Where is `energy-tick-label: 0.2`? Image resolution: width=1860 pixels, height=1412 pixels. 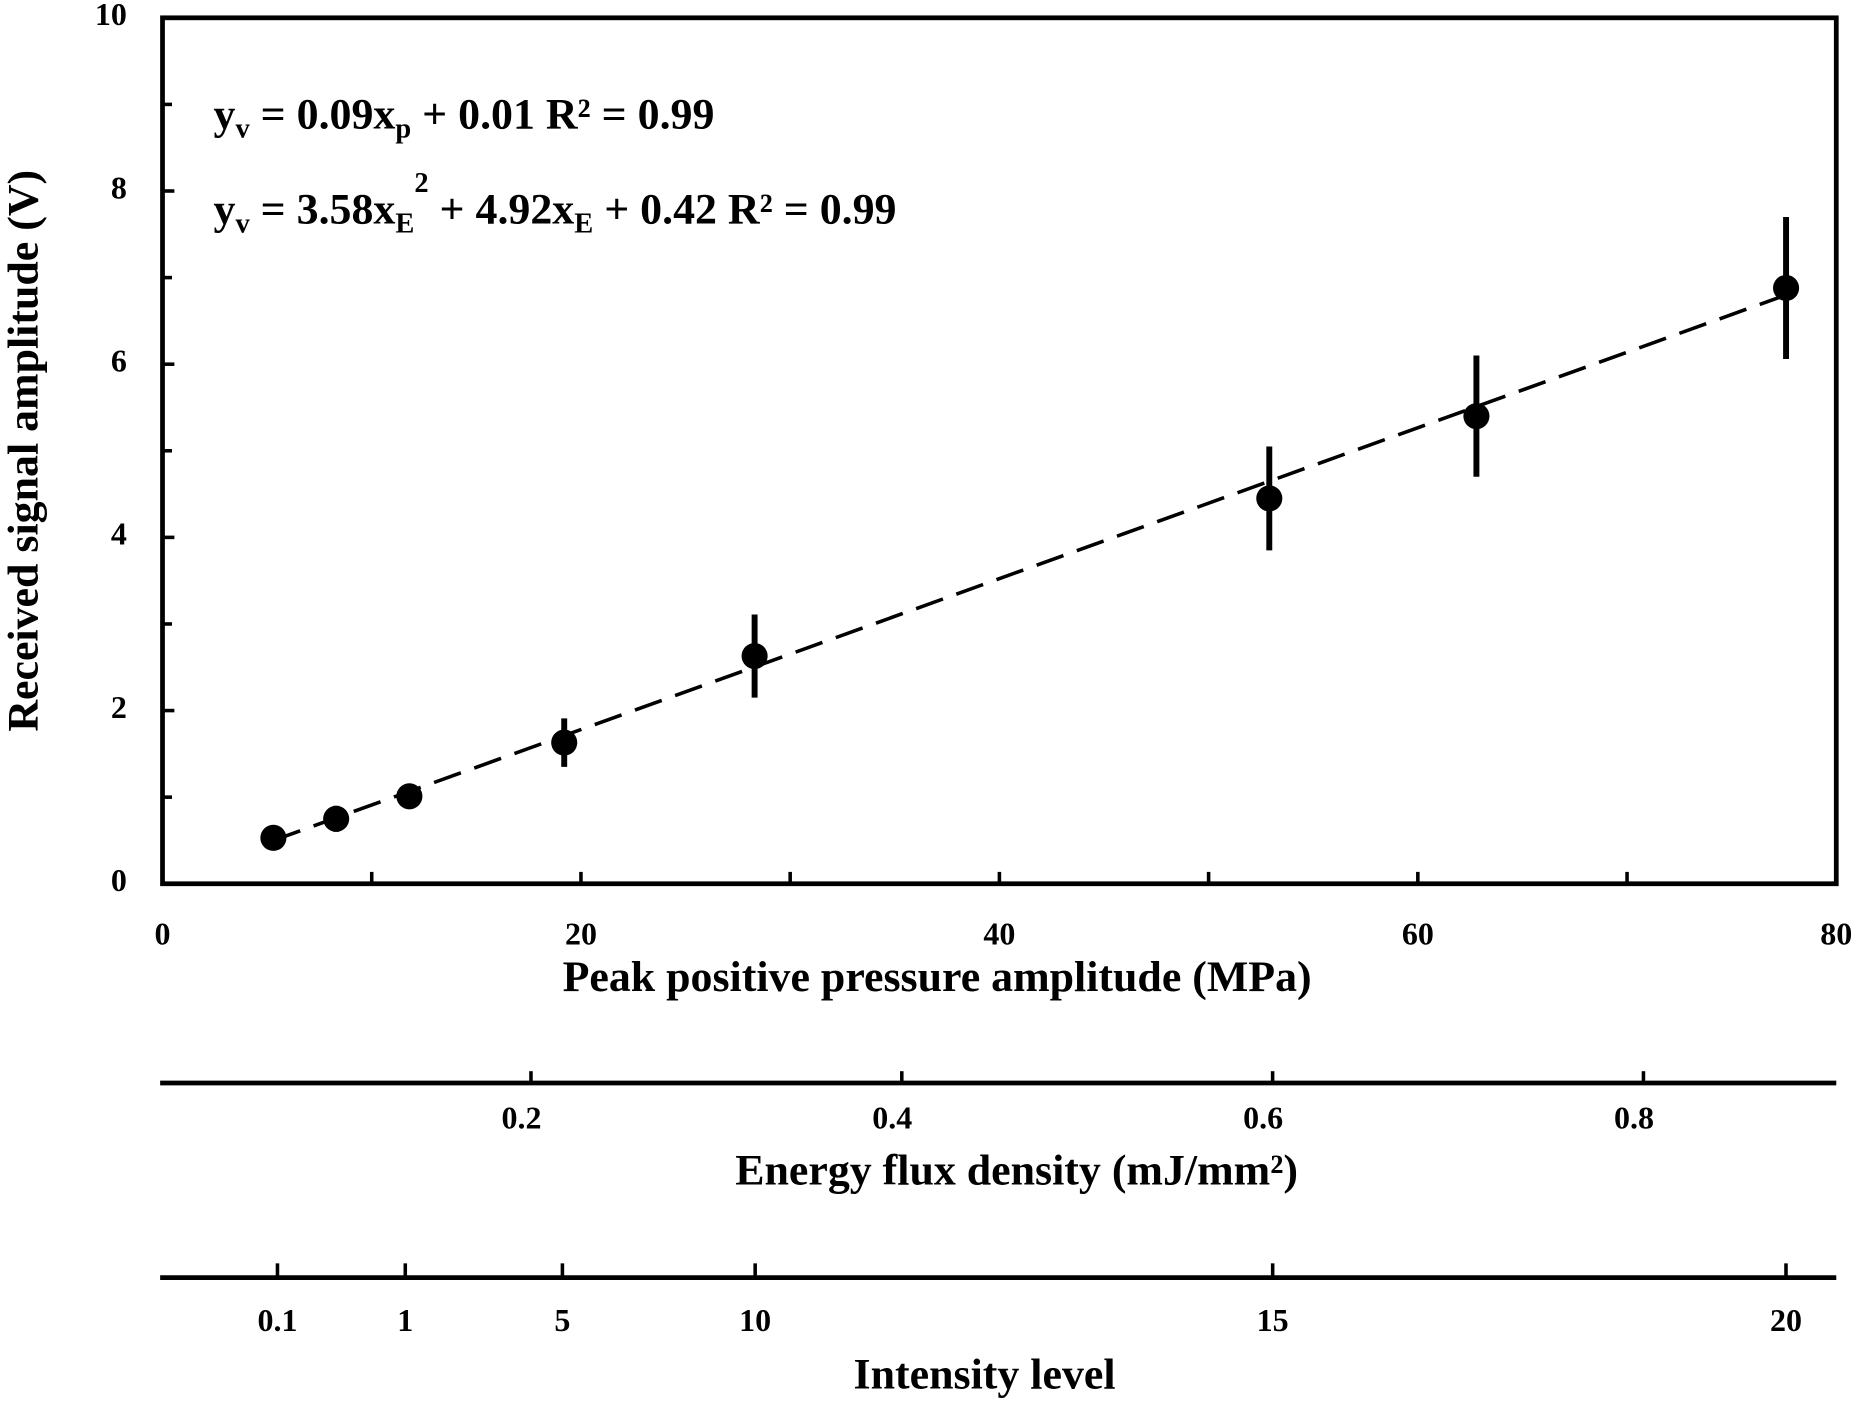
energy-tick-label: 0.2 is located at coordinates (521, 1117).